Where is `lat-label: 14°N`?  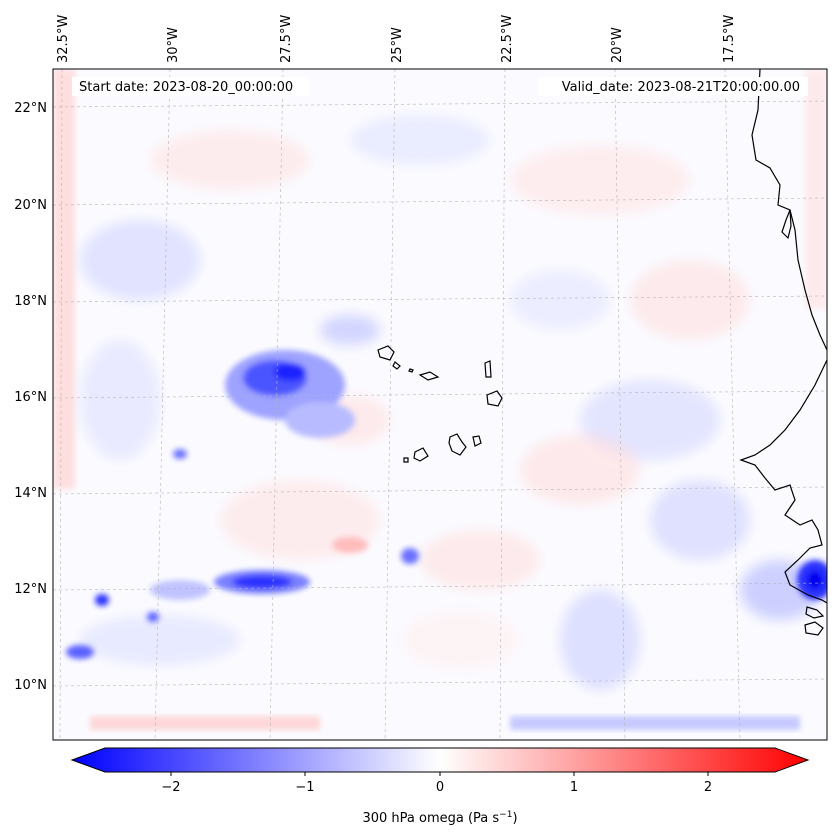 lat-label: 14°N is located at coordinates (30, 493).